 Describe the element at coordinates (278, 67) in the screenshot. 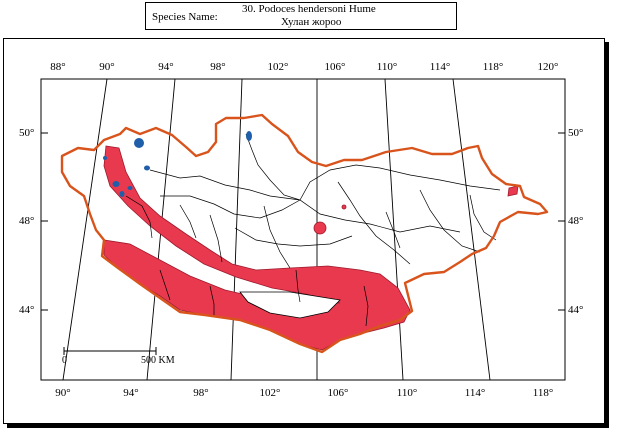

I see `lon-top-102: 102°` at that location.